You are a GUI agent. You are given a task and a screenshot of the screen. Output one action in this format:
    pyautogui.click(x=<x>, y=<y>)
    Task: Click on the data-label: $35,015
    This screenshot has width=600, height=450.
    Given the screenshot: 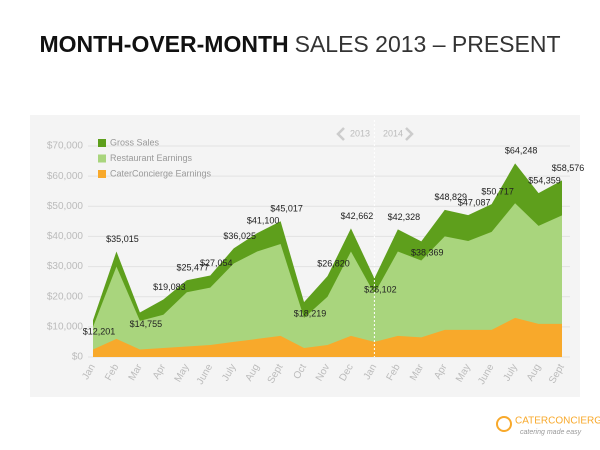 What is the action you would take?
    pyautogui.click(x=122, y=239)
    